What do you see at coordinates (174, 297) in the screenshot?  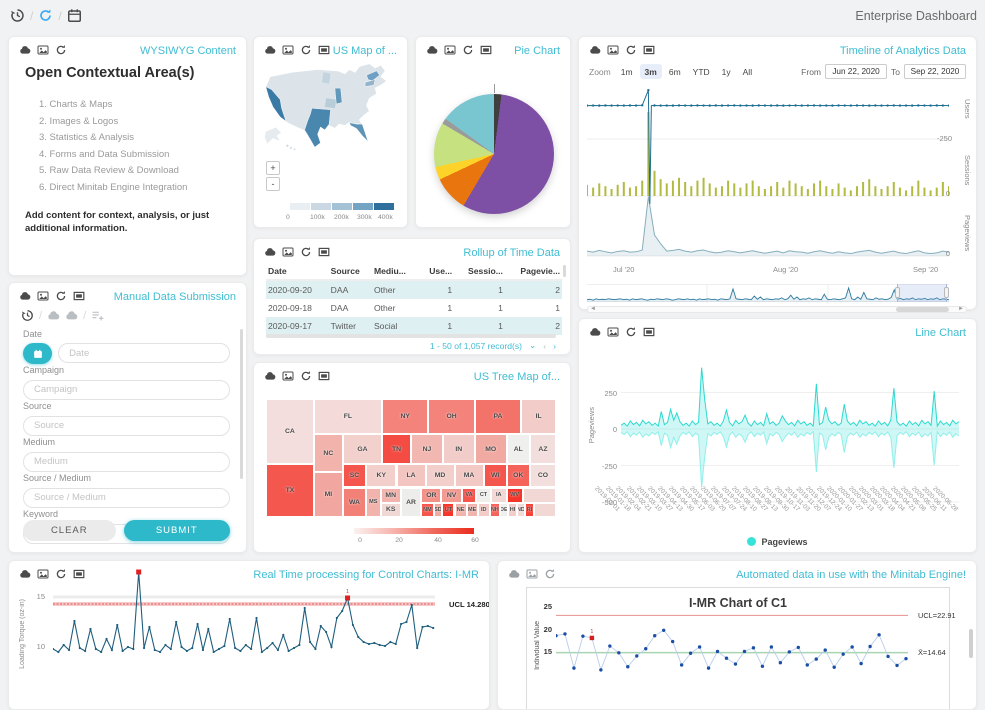 I see `panel-title-form: Manual Data Submission` at bounding box center [174, 297].